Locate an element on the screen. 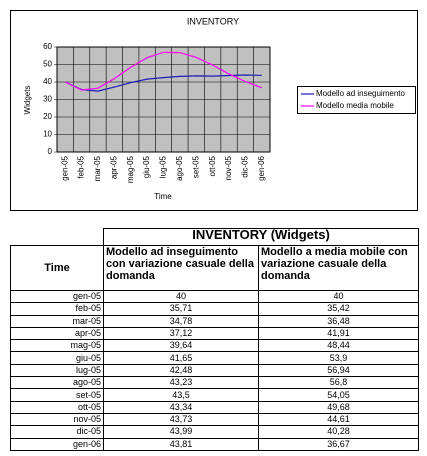 This screenshot has height=456, width=427. blank-cell is located at coordinates (57, 237).